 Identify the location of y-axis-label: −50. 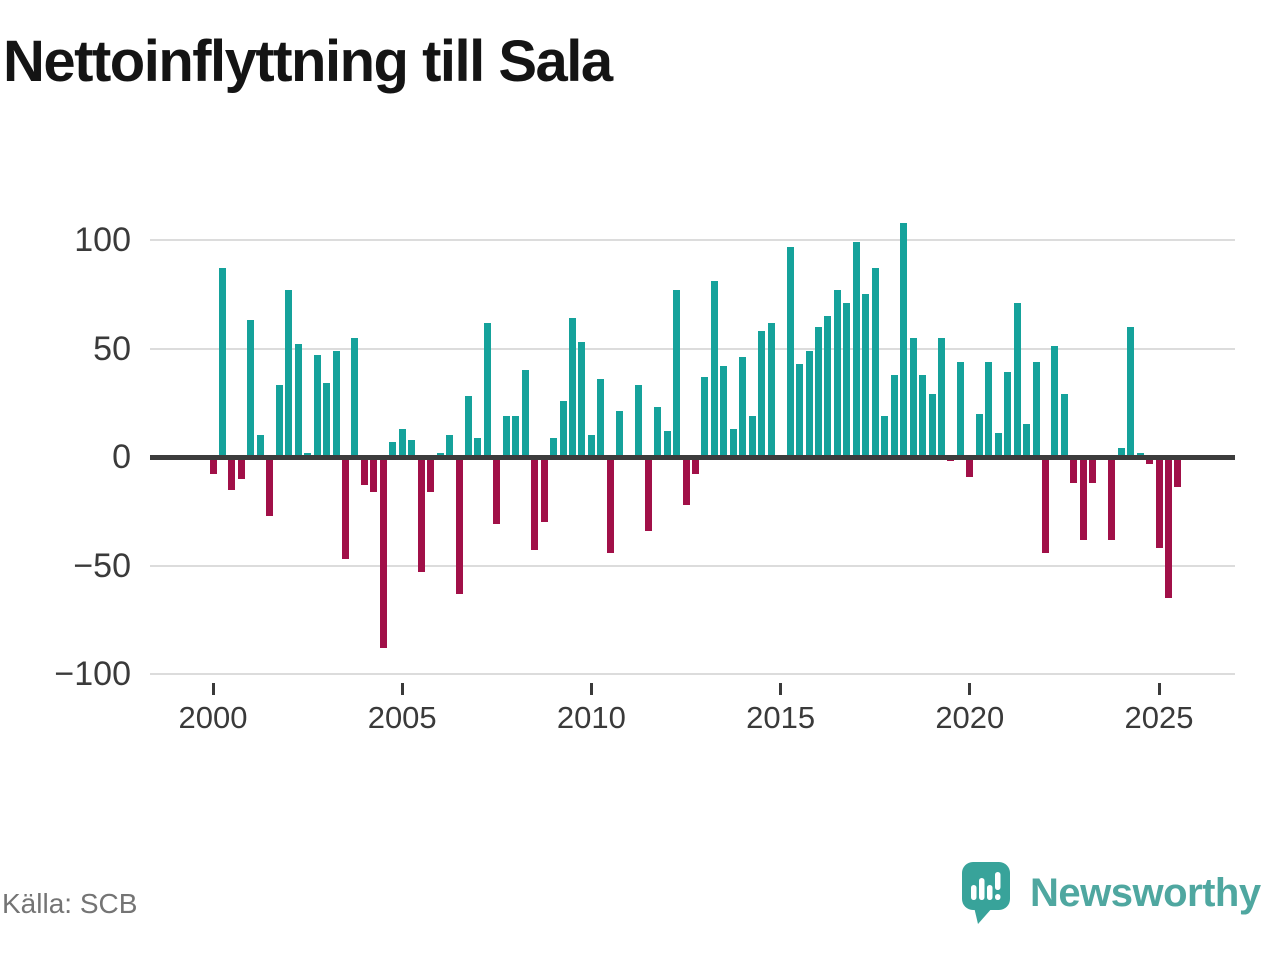
(102, 565).